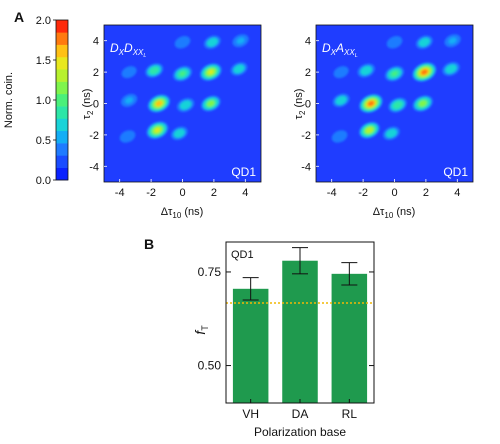  What do you see at coordinates (43, 61) in the screenshot?
I see `colorbar-tick-label: 1.5` at bounding box center [43, 61].